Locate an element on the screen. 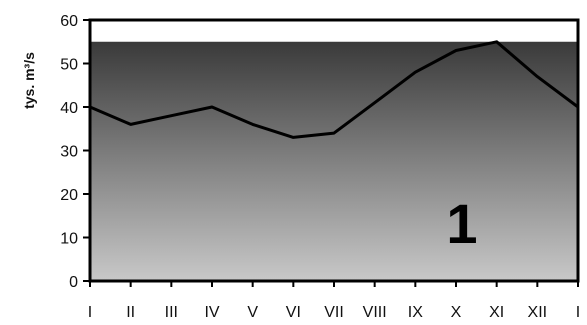 This screenshot has height=325, width=587. x-tick-label: VIII is located at coordinates (375, 312).